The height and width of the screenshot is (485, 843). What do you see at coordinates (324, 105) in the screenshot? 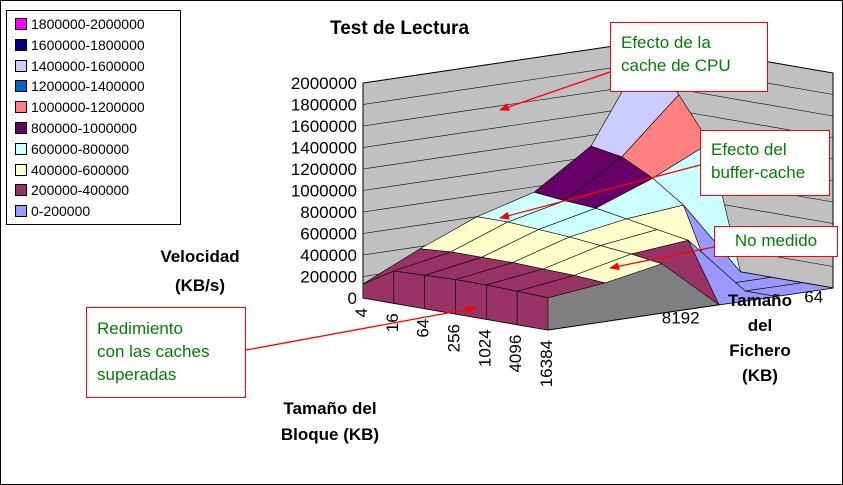
I see `z-tick-label: 1800000` at bounding box center [324, 105].